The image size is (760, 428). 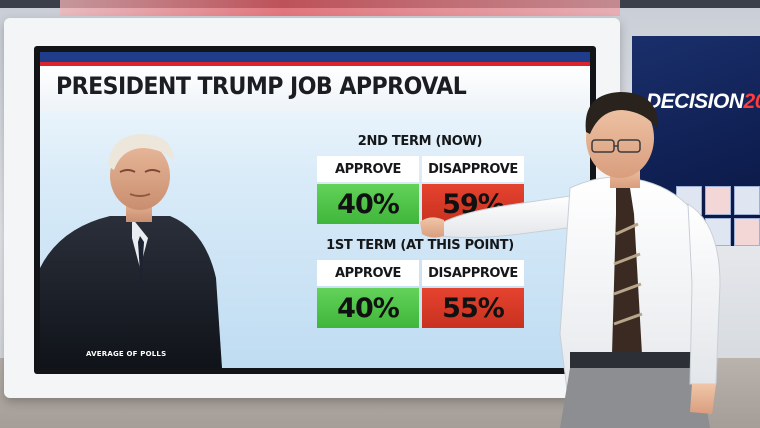 I want to click on president-photo-image, so click(x=131, y=251).